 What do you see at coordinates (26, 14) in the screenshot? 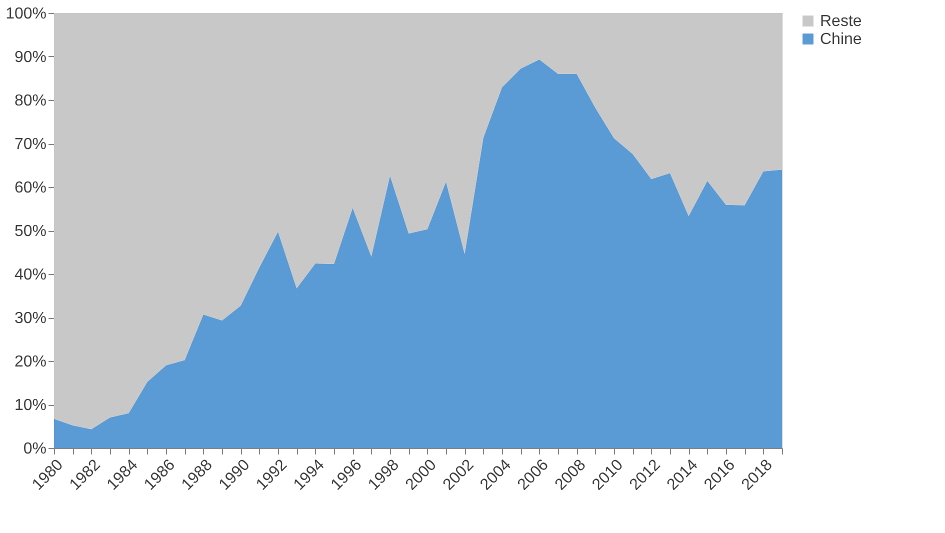
I see `y-tick-label: 100%` at bounding box center [26, 14].